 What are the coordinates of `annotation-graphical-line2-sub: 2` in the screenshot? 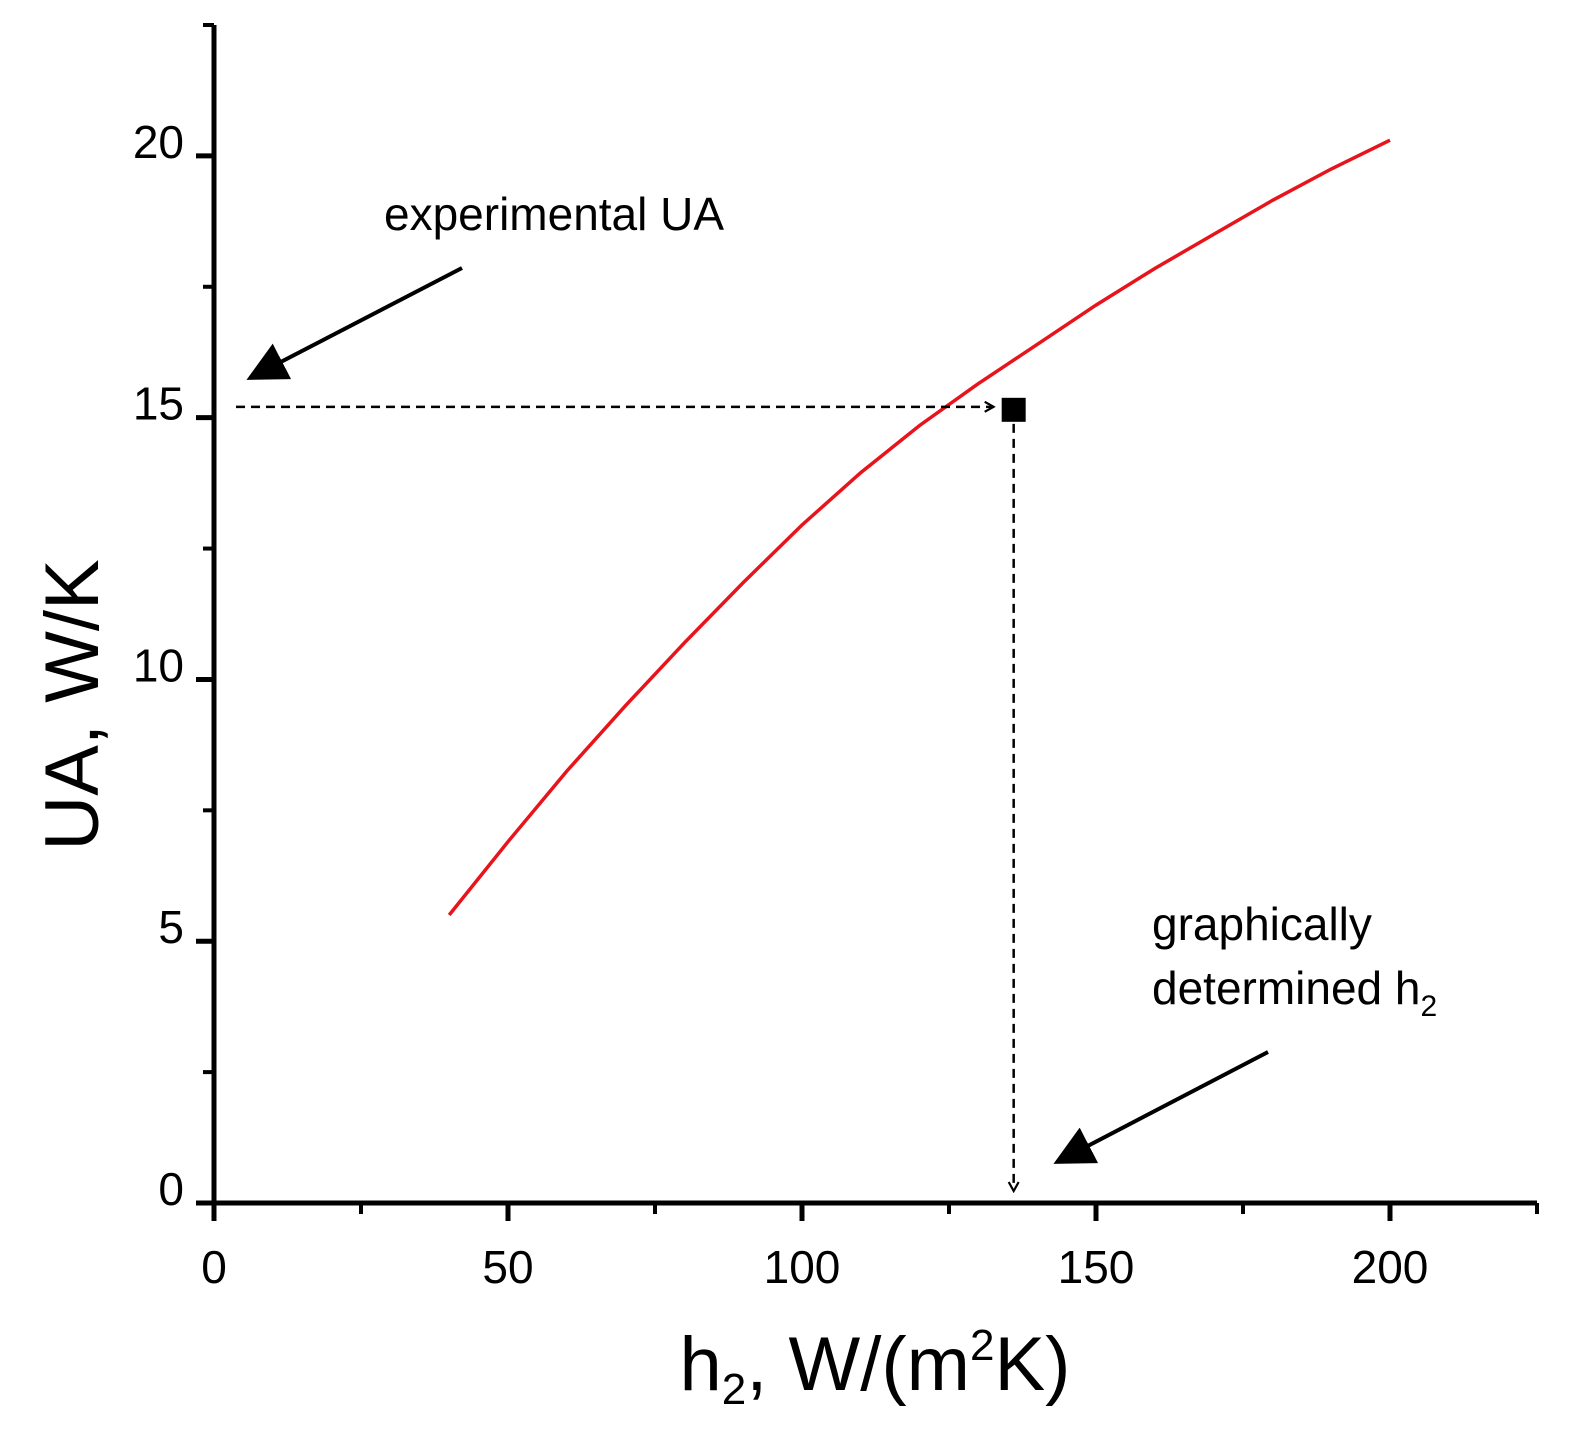 It's located at (1429, 1006).